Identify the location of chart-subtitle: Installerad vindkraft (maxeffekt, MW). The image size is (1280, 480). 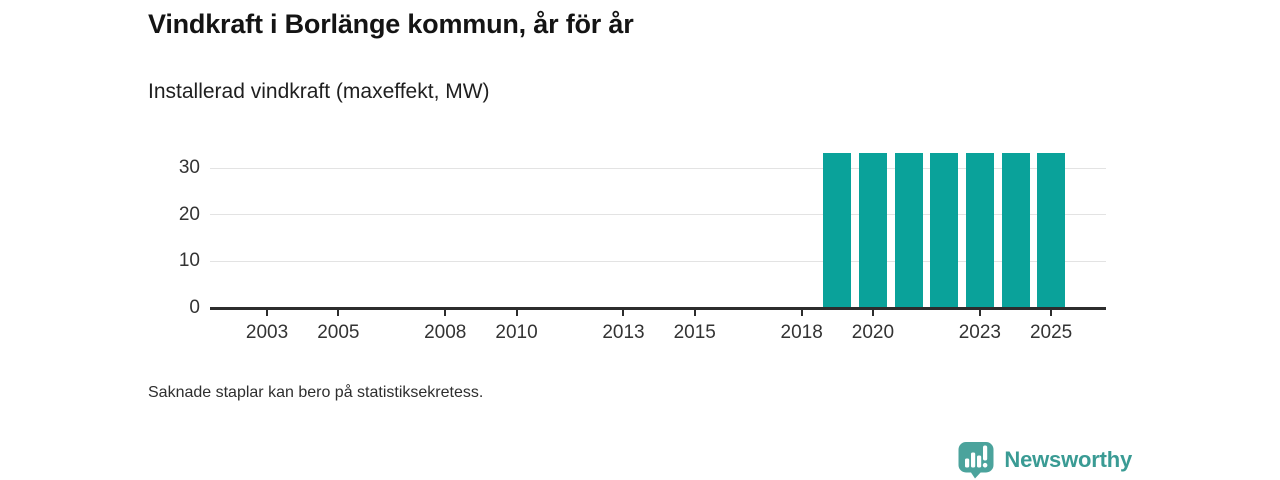
(319, 91).